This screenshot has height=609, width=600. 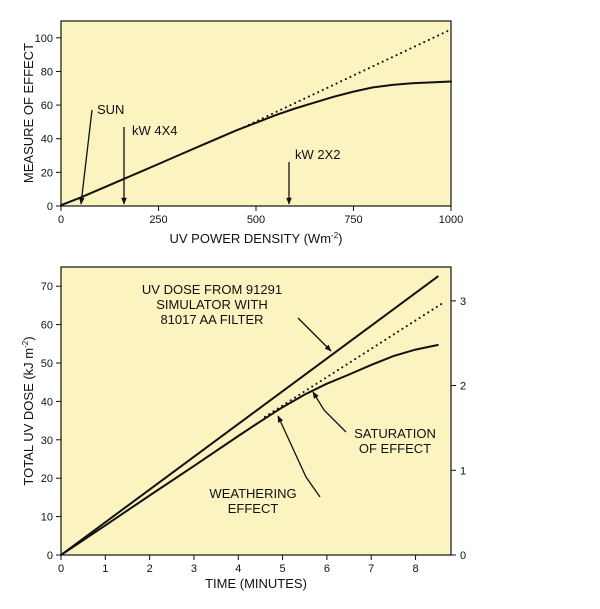 I want to click on annotation-label: kW 2X2, so click(x=318, y=154).